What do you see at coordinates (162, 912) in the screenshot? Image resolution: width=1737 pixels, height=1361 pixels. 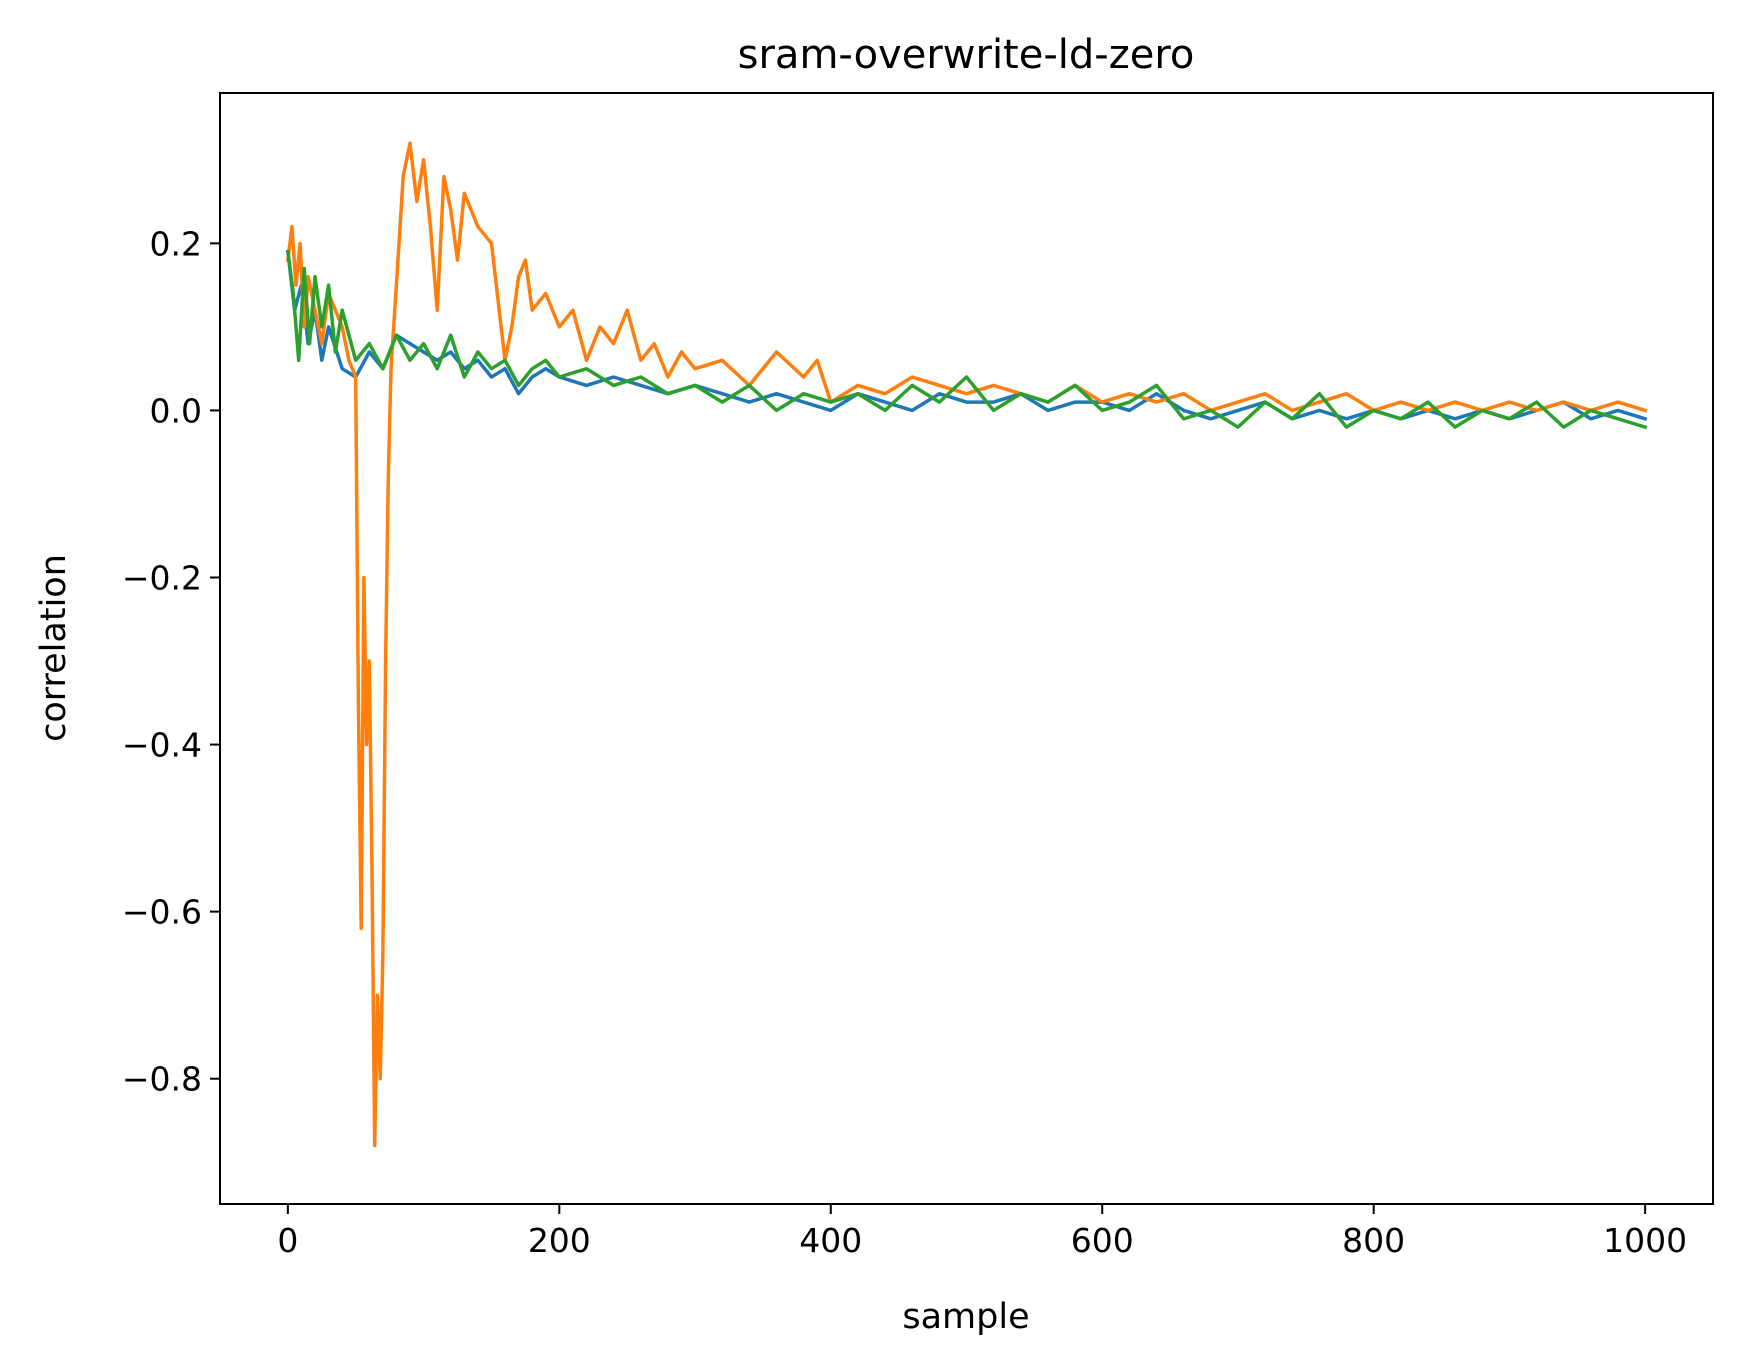 I see `y-tick-label: −0.6` at bounding box center [162, 912].